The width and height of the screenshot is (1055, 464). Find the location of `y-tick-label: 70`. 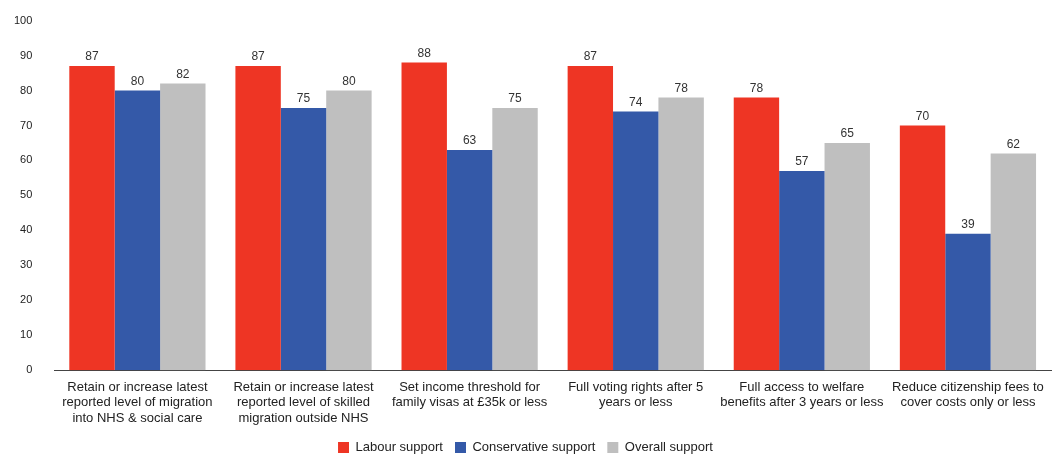

y-tick-label: 70 is located at coordinates (26, 124).